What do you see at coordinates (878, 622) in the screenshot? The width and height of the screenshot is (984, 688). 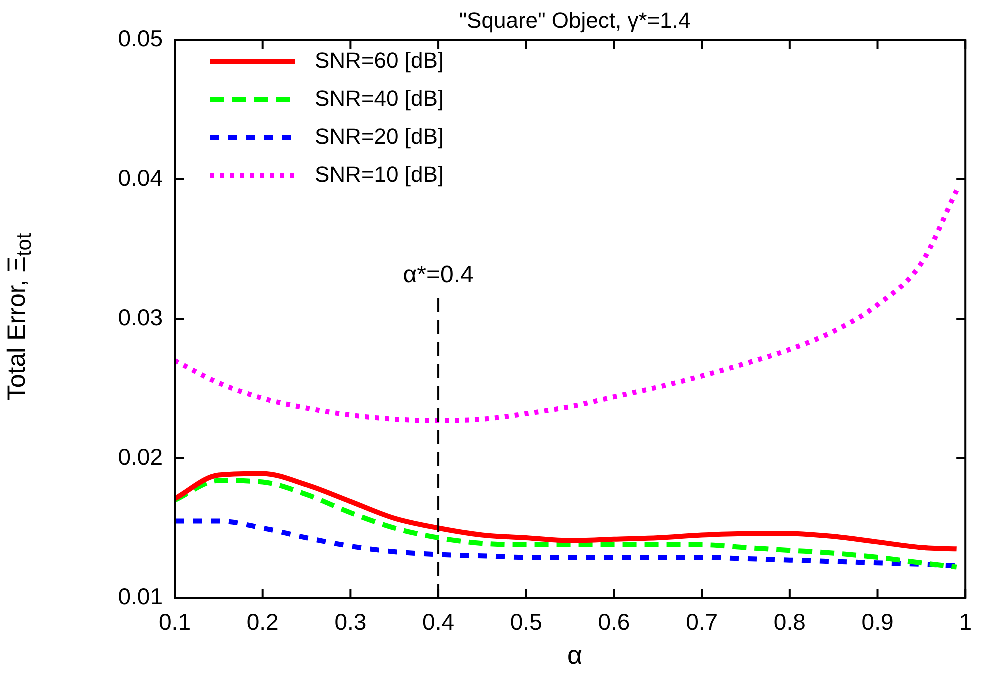 I see `x-tick-label: 0.9` at bounding box center [878, 622].